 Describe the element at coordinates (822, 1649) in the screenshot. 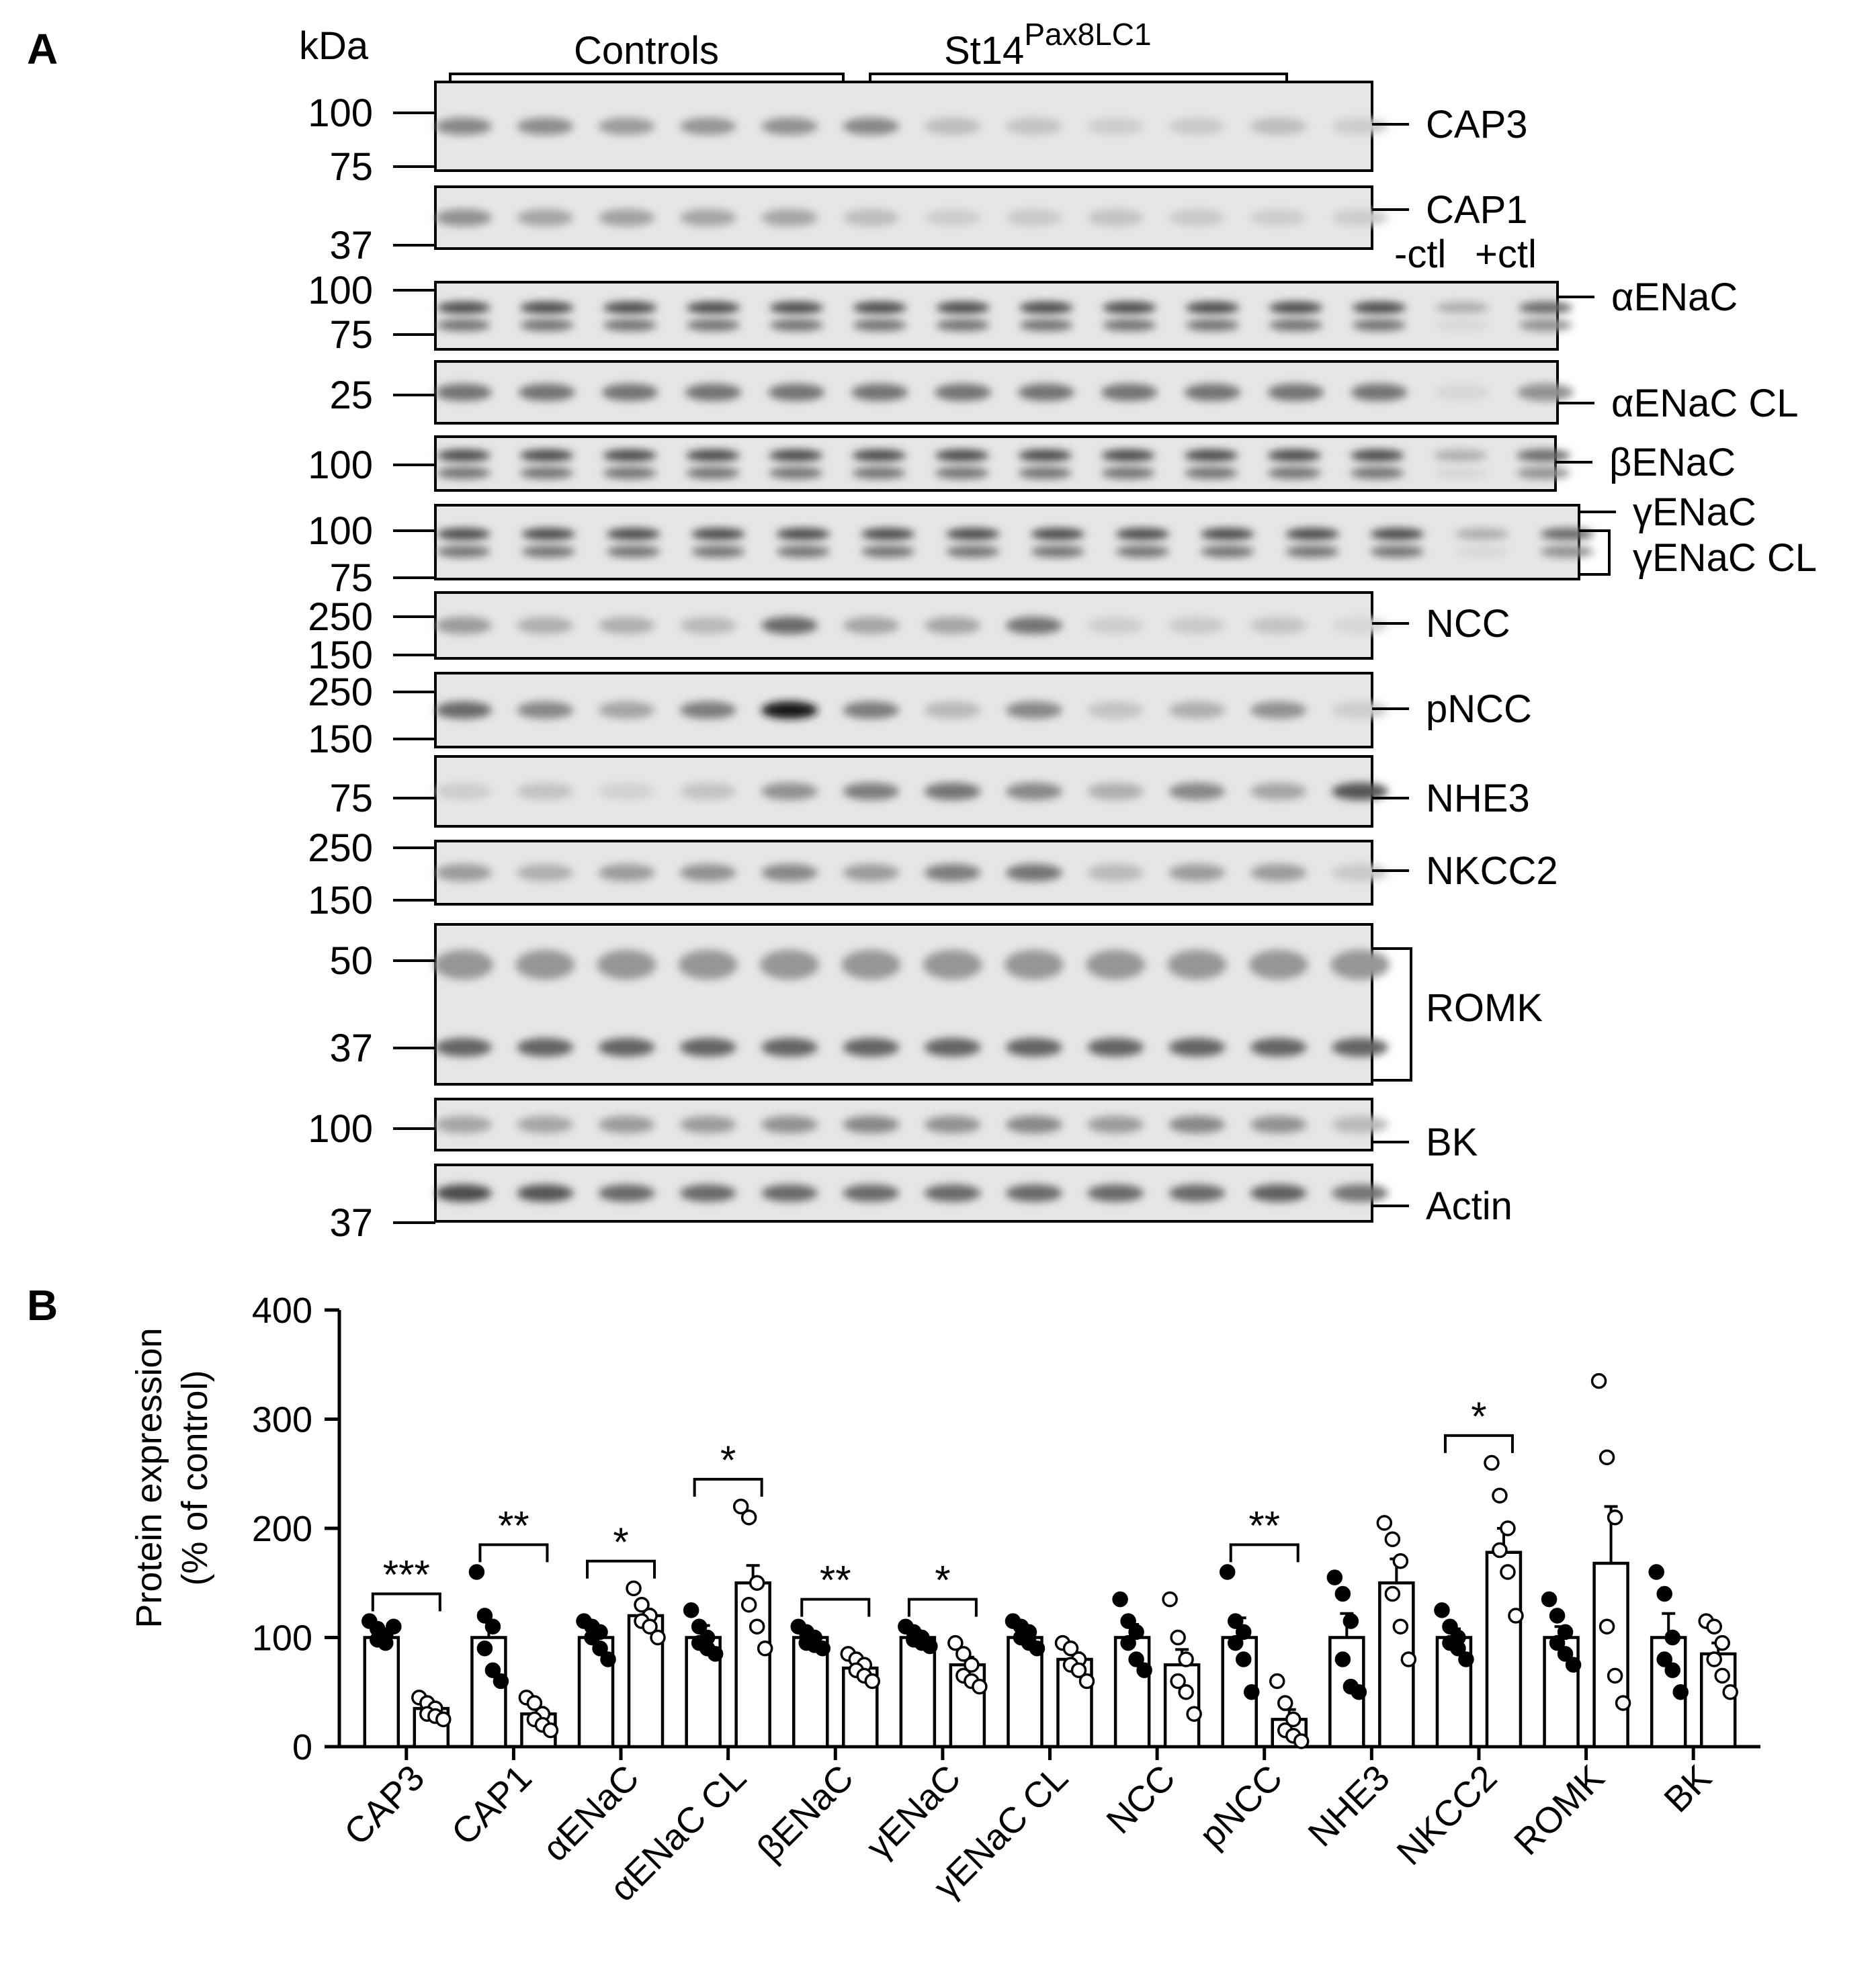

I see `point-betaenac-s0` at that location.